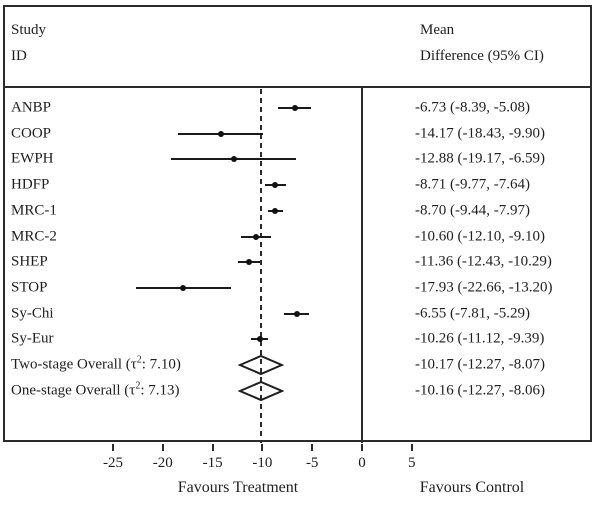  What do you see at coordinates (480, 390) in the screenshot?
I see `mean-difference-text: -10.16 (-12.27, -8.06)` at bounding box center [480, 390].